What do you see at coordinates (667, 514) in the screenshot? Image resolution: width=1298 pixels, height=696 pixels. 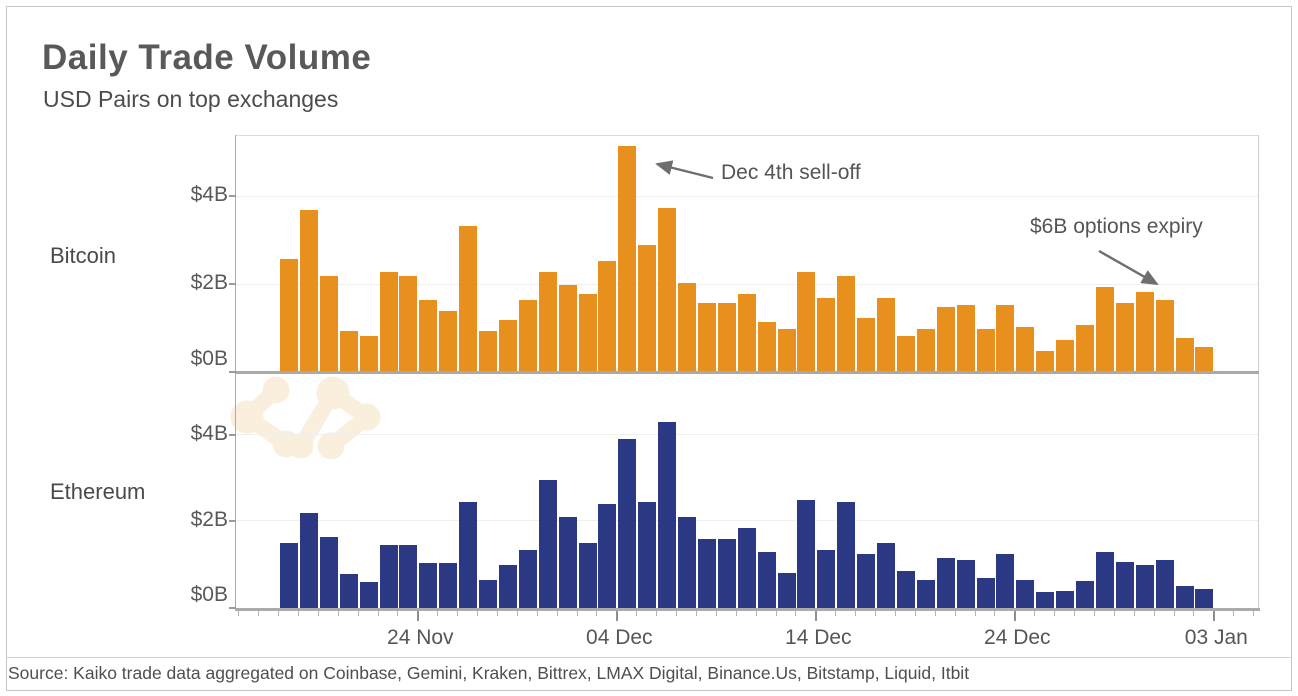 I see `bar-ethereum-06Dec` at bounding box center [667, 514].